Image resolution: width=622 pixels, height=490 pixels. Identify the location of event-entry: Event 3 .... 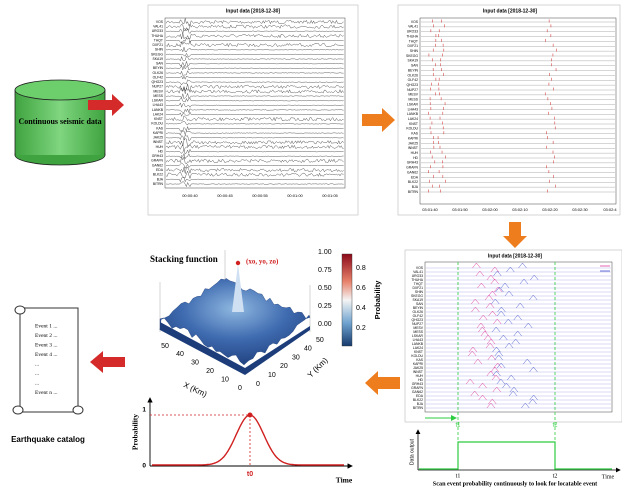
(46, 345).